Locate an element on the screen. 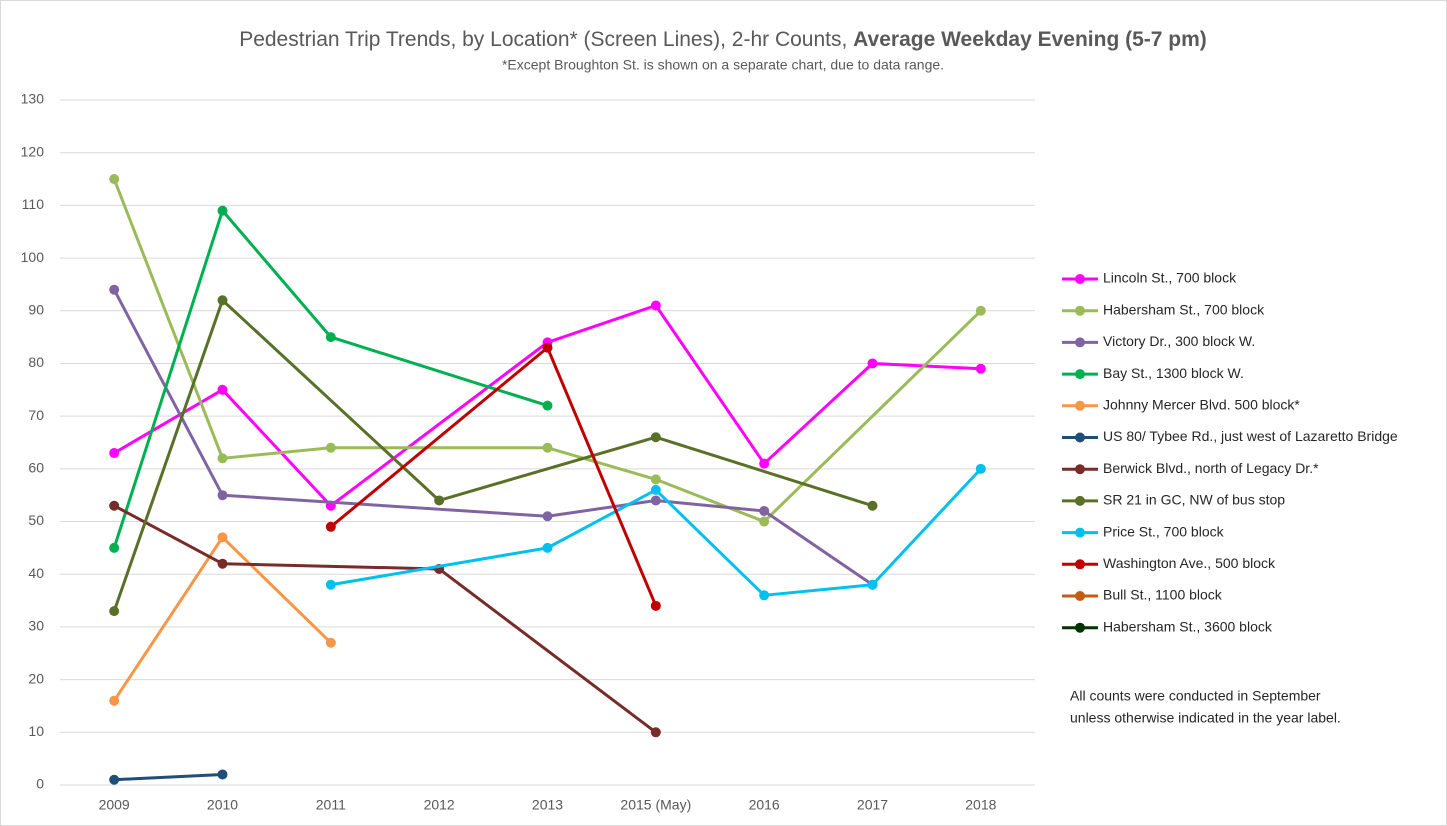  x-tick-label: 2011 is located at coordinates (331, 805).